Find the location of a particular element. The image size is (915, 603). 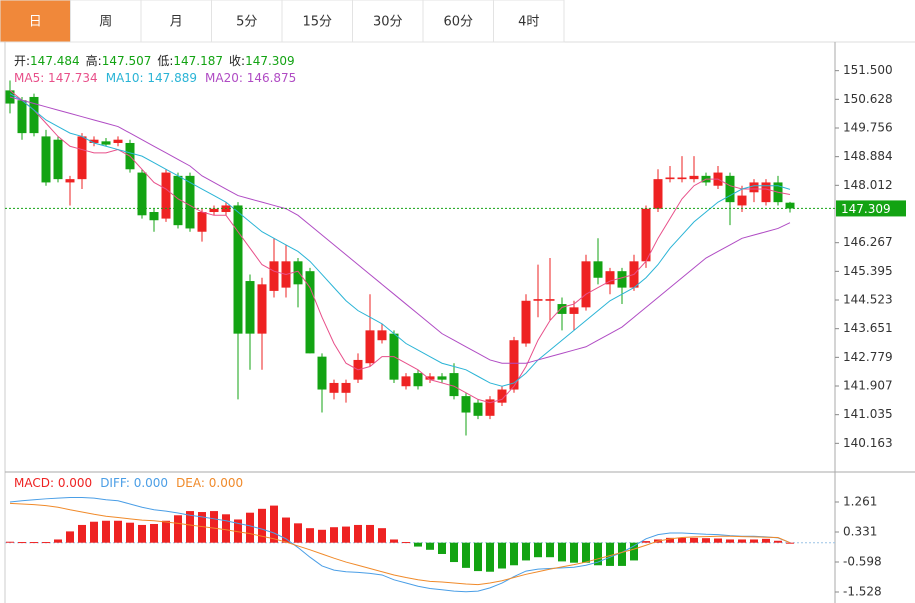

tab-label: 4时 is located at coordinates (528, 22).